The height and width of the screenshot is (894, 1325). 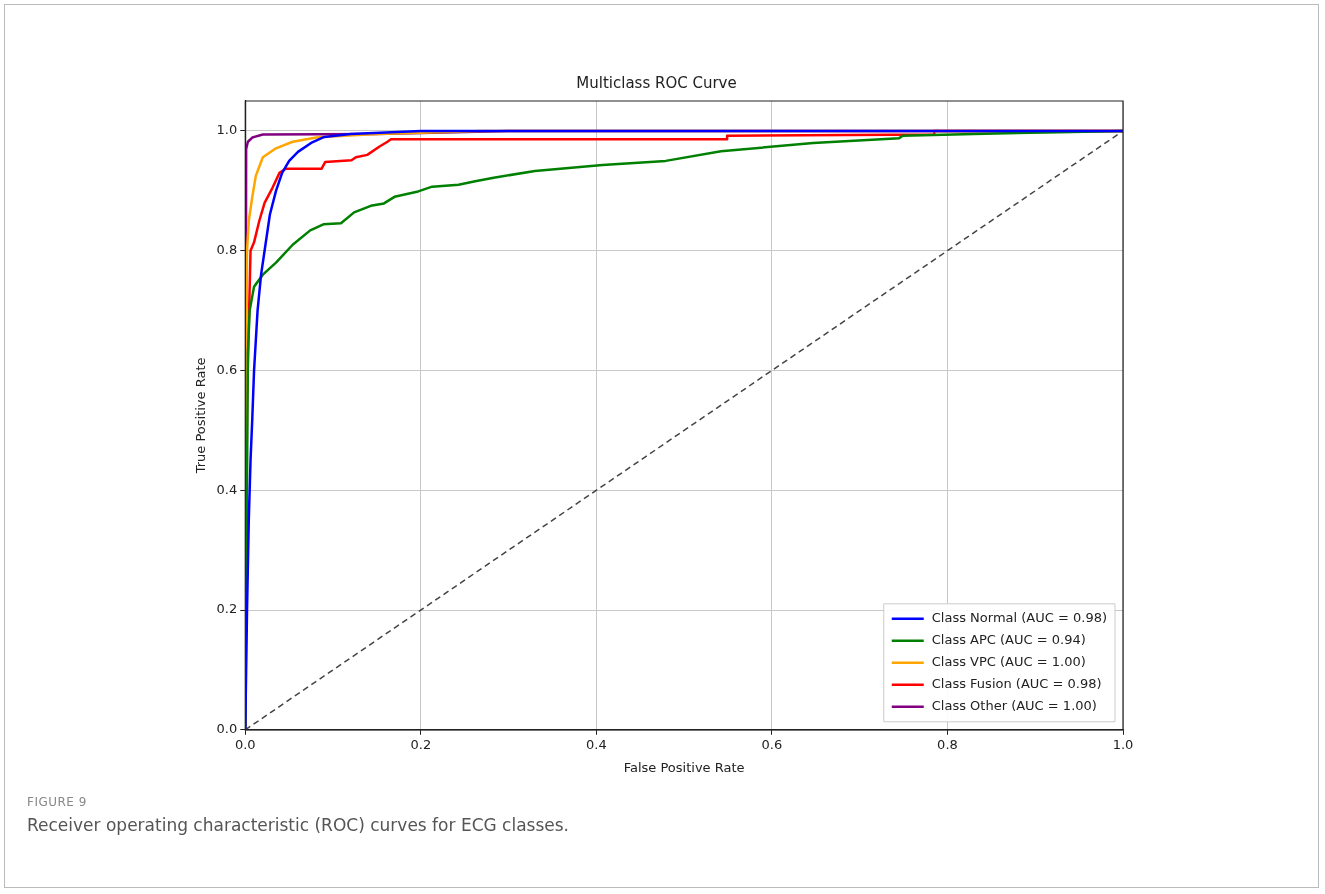 I want to click on x-tick-label: 0.6, so click(x=772, y=744).